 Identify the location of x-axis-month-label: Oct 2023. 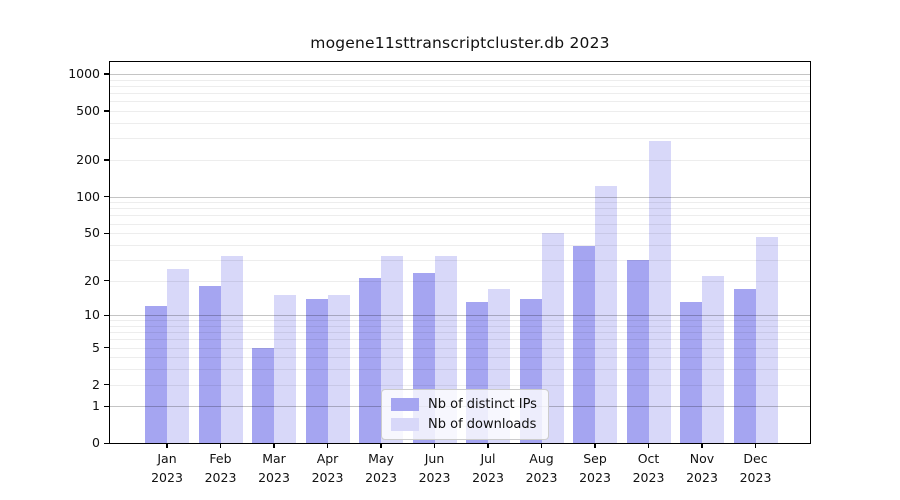
(648, 468).